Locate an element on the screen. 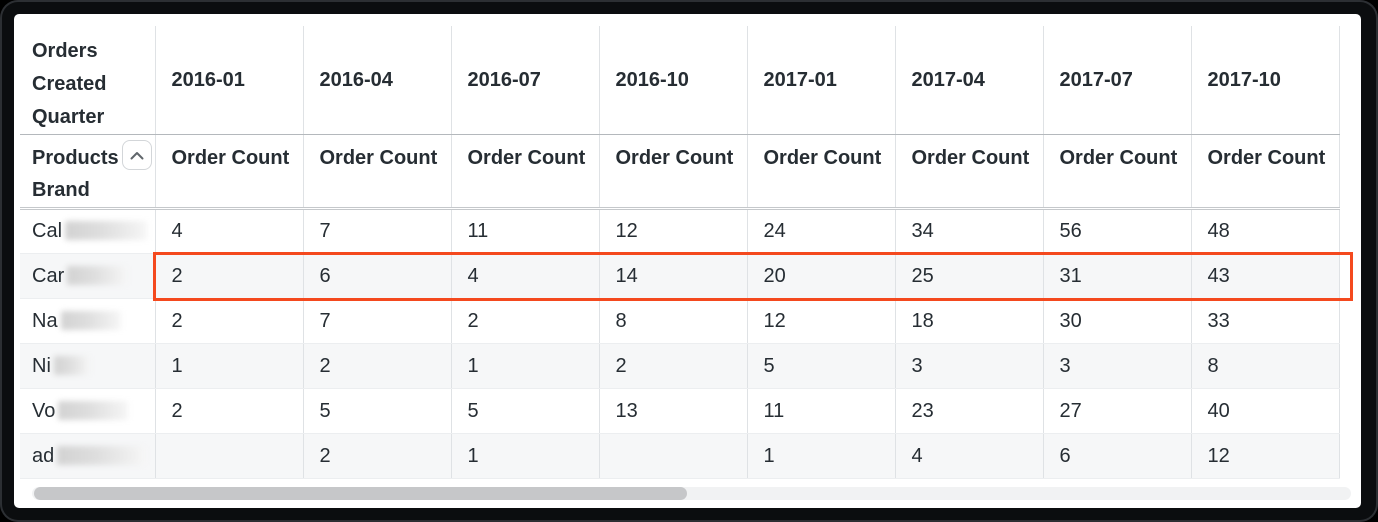 The width and height of the screenshot is (1378, 522). brand-label: ad is located at coordinates (43, 455).